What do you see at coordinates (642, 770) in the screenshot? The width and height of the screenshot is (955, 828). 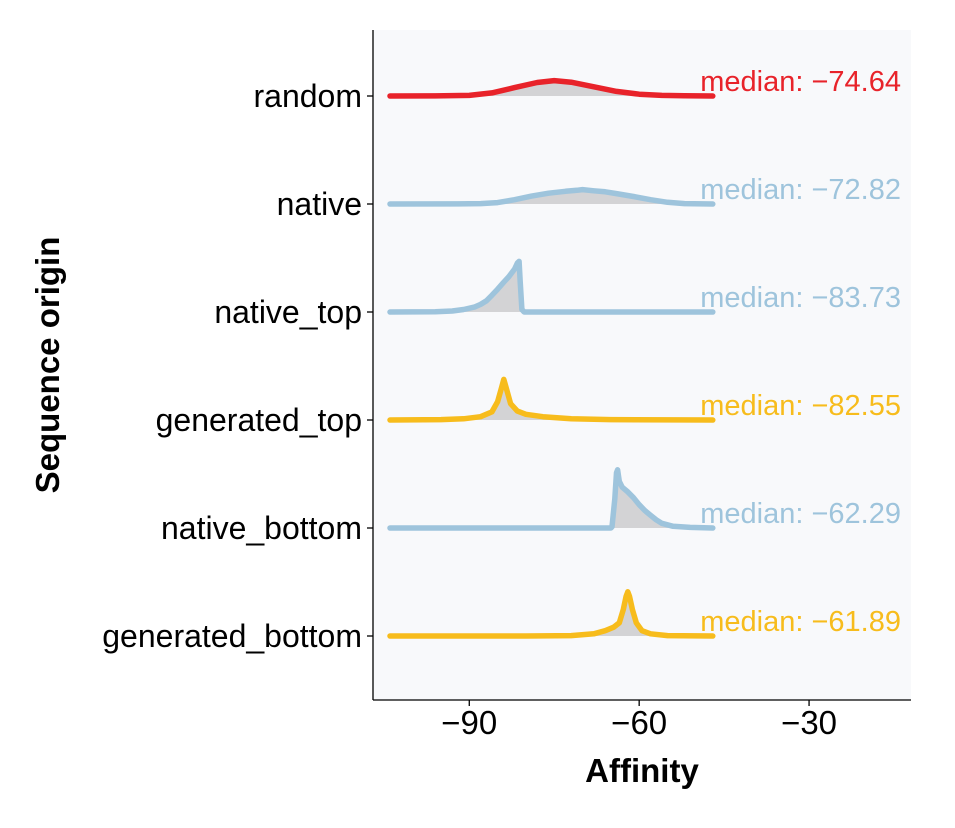 I see `x-axis-title: Affinity` at bounding box center [642, 770].